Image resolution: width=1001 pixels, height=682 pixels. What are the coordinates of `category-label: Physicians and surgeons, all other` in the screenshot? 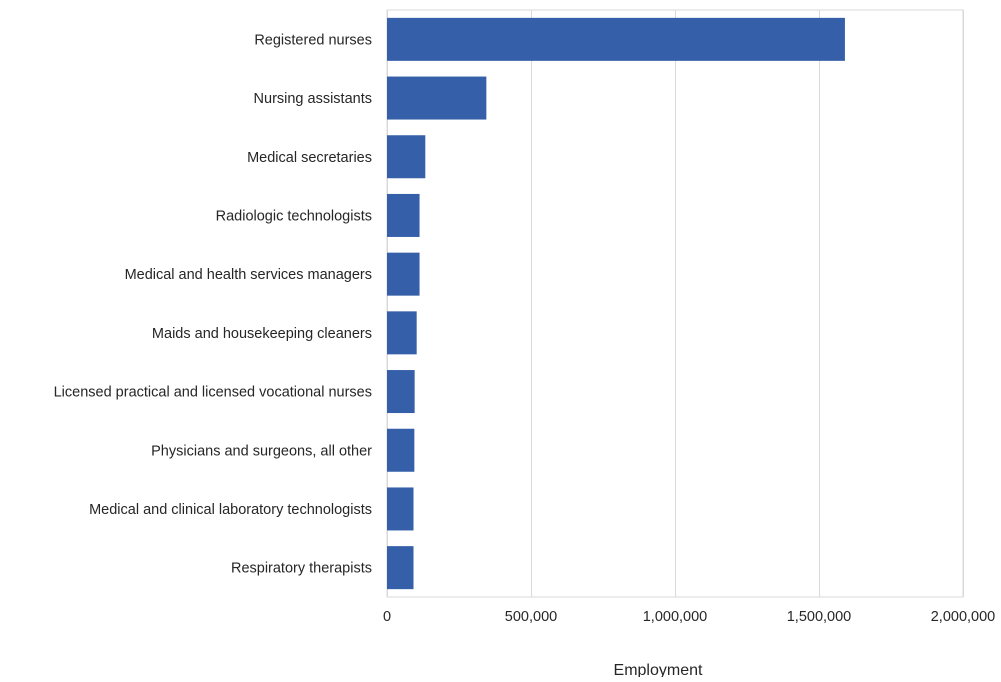 It's located at (261, 451).